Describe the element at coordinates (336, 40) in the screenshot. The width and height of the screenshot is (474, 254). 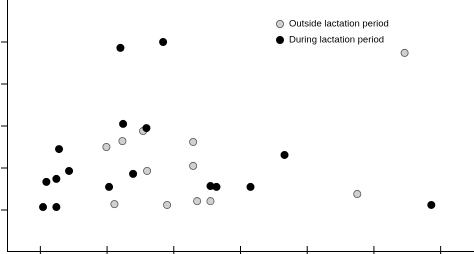
I see `legend-label: During lactation period` at that location.